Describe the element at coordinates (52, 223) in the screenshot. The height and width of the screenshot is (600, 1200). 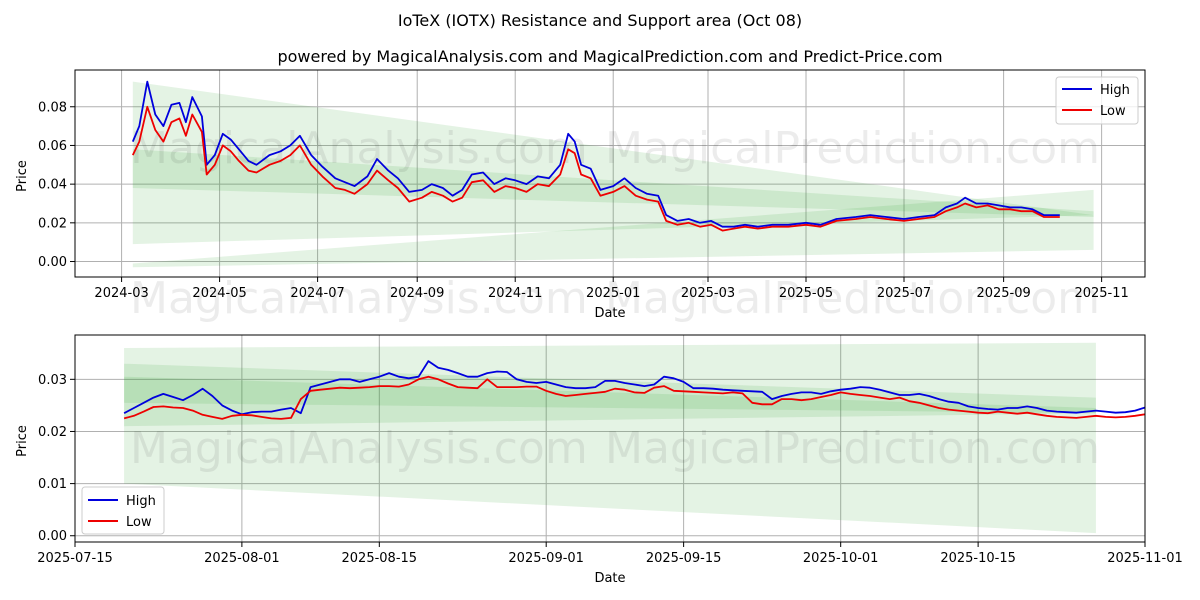
I see `top-y-tick-label-1: 0.02` at that location.